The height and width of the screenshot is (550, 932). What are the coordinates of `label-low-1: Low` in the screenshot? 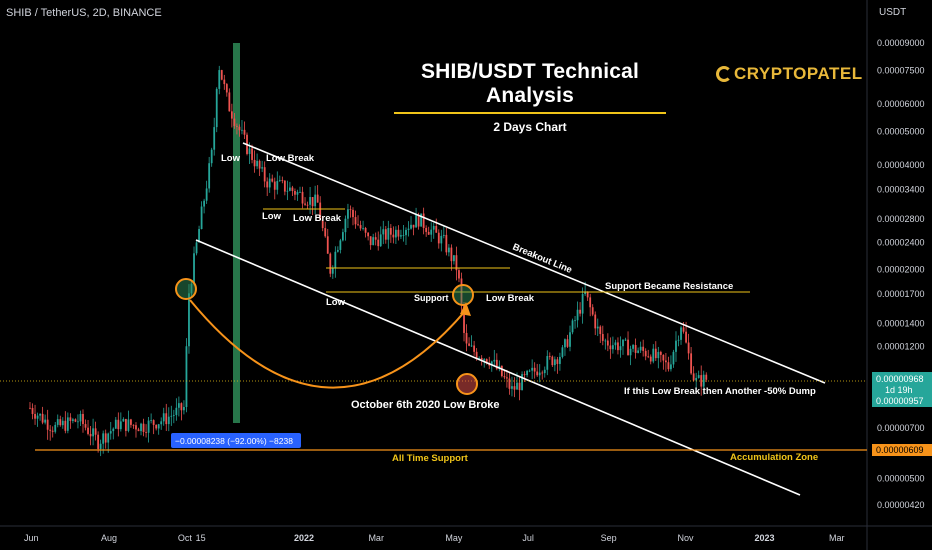 It's located at (231, 158).